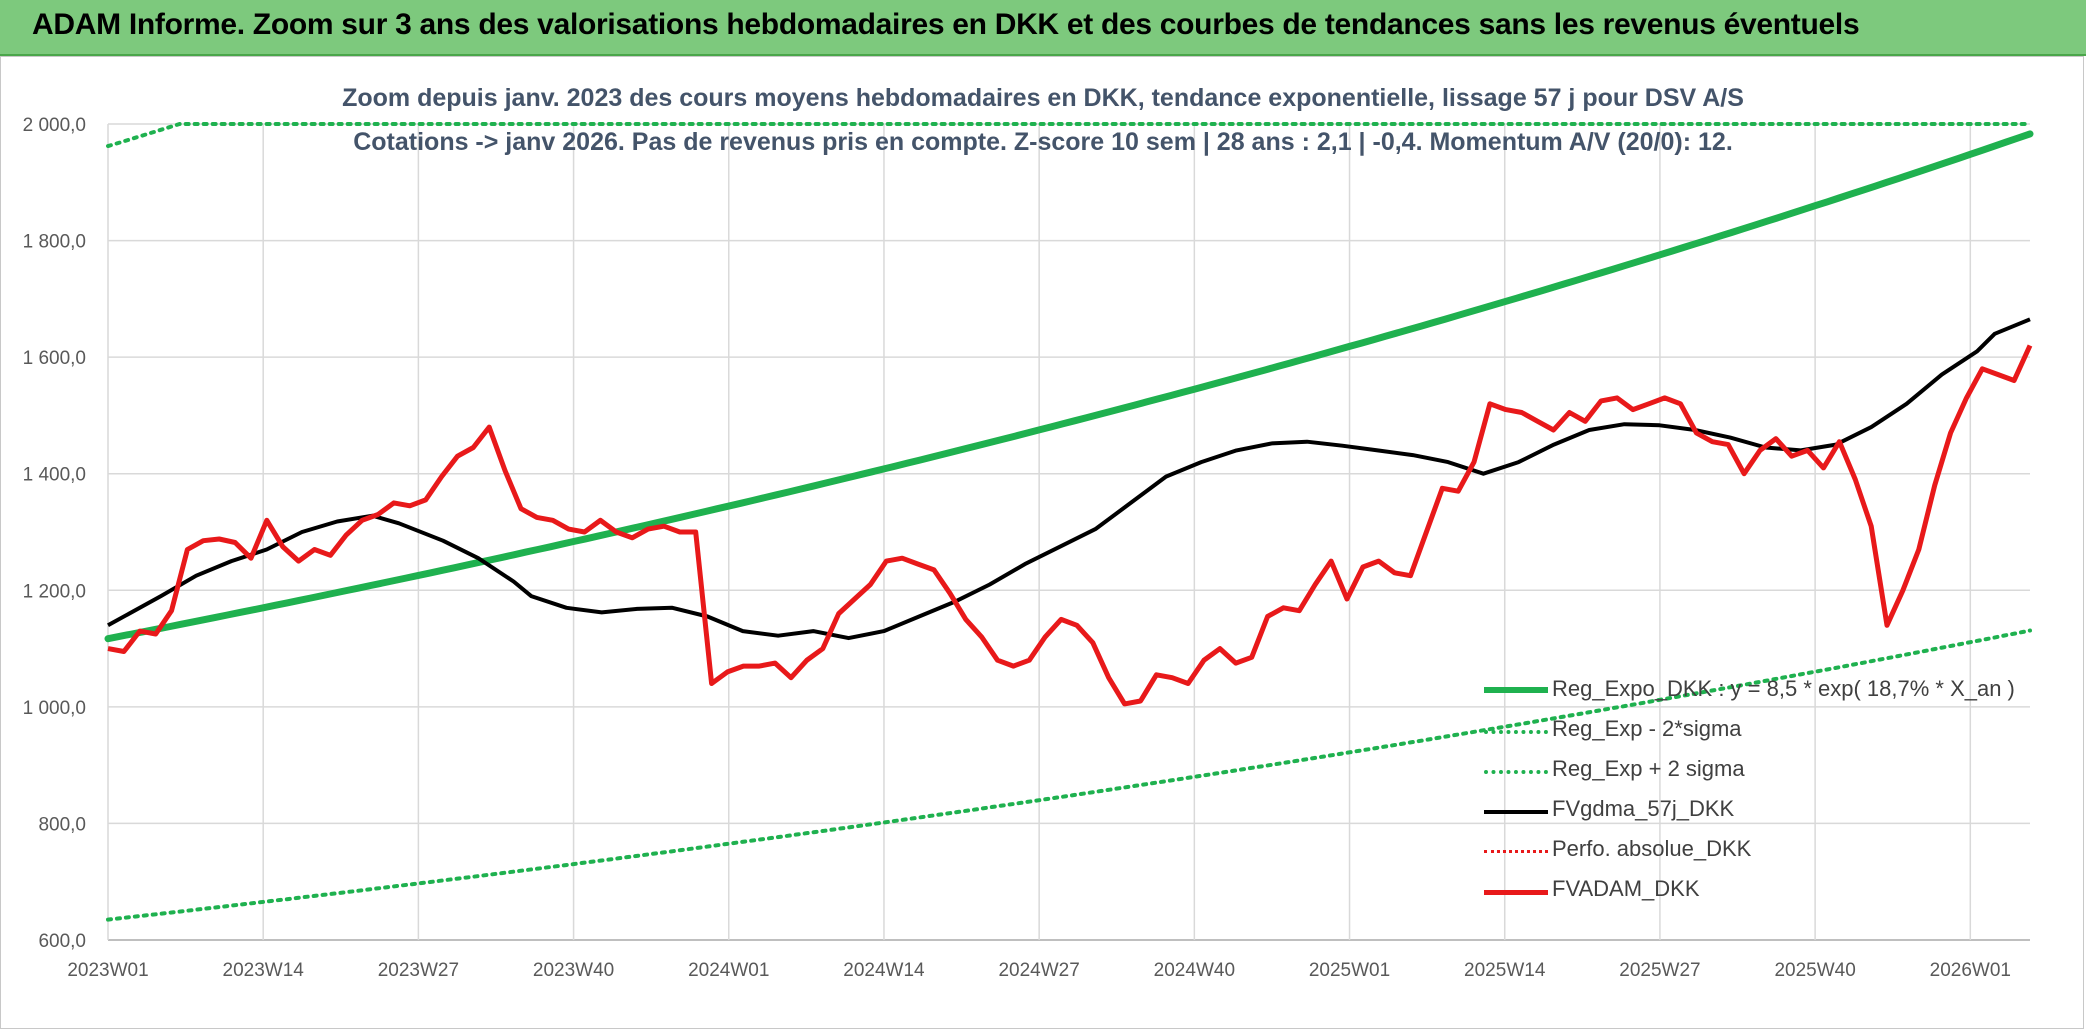  I want to click on legend-swatch-red, so click(1516, 892).